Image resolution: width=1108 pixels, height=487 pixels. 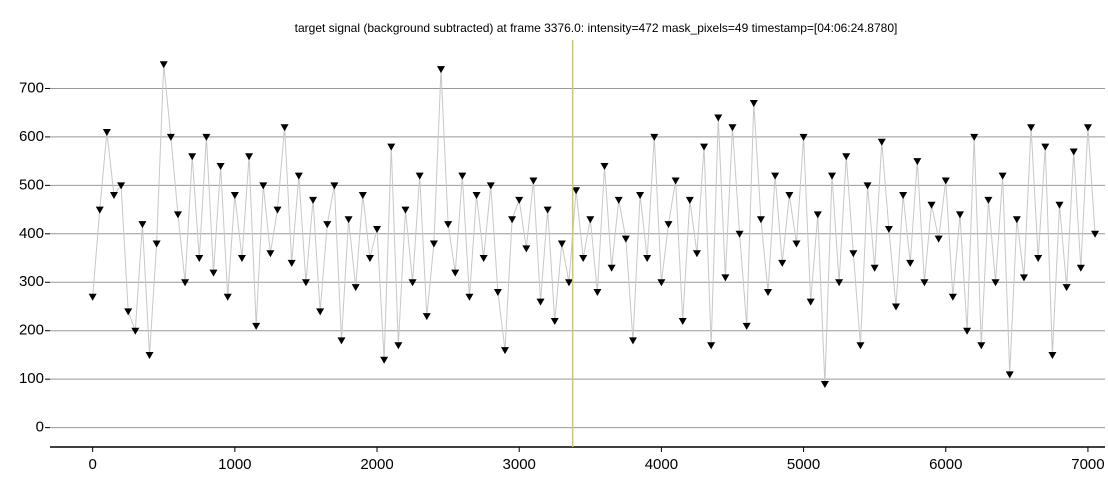 I want to click on x-tick-label: 6000, so click(x=945, y=464).